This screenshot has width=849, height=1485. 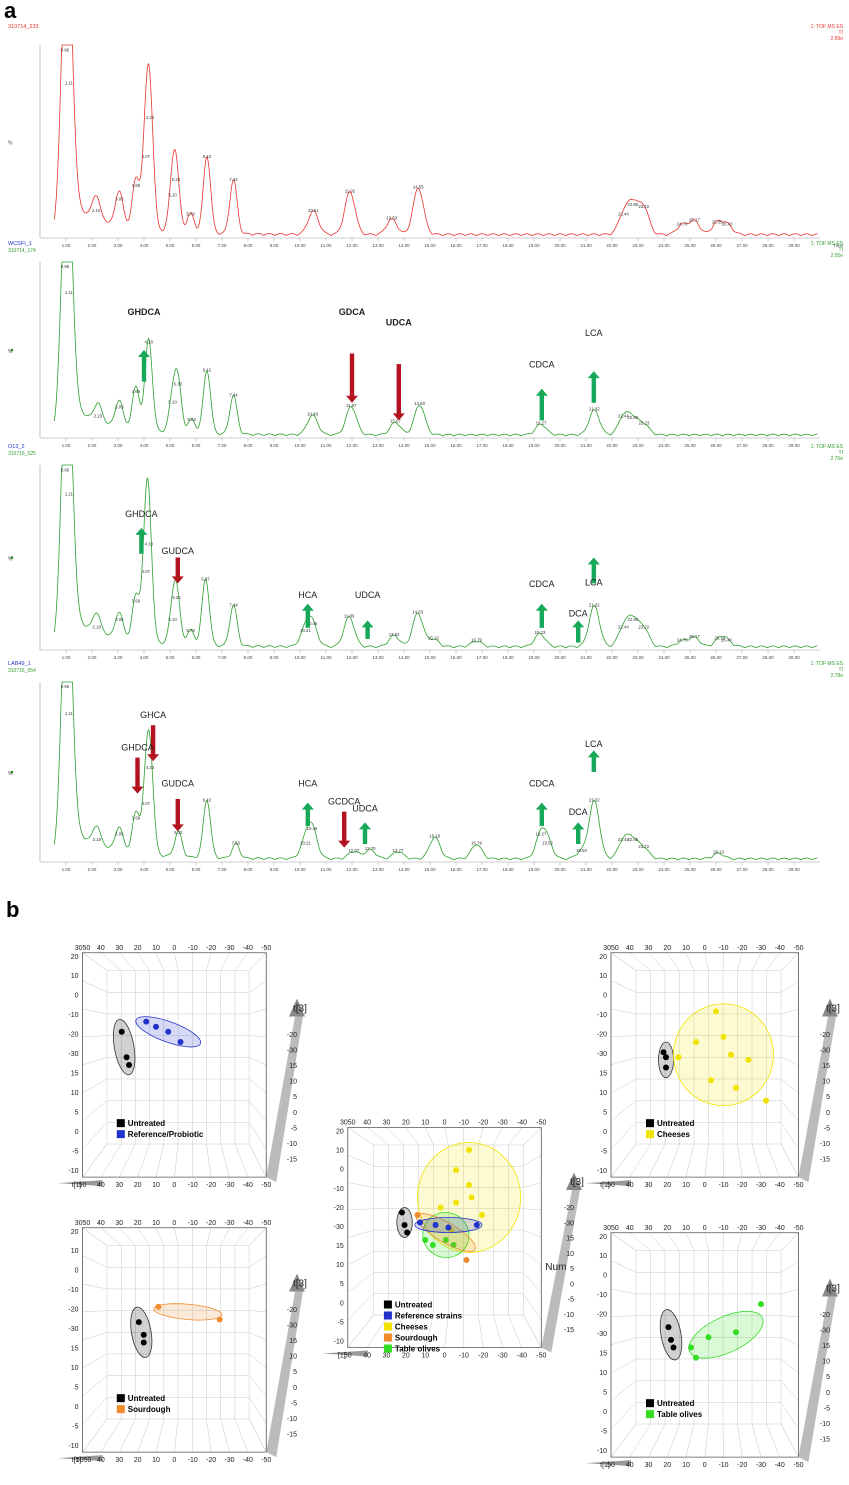 What do you see at coordinates (841, 453) in the screenshot?
I see `header-right-label: TI` at bounding box center [841, 453].